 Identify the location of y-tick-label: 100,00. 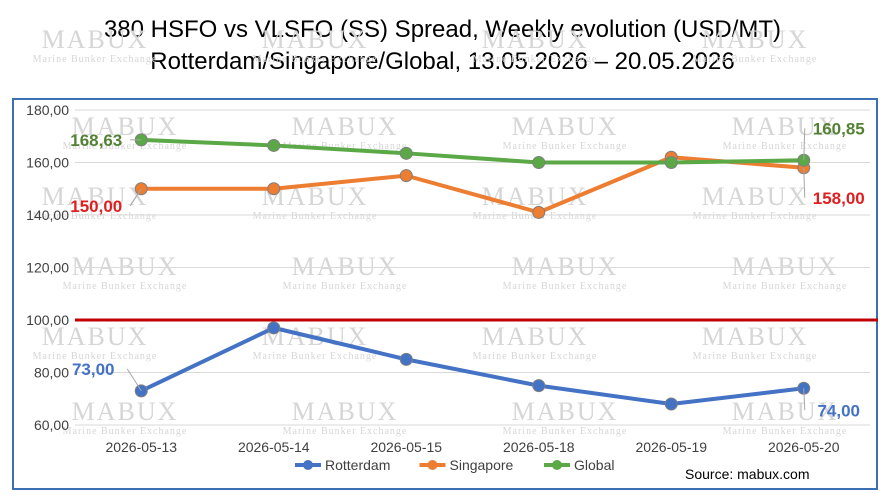
(47, 320).